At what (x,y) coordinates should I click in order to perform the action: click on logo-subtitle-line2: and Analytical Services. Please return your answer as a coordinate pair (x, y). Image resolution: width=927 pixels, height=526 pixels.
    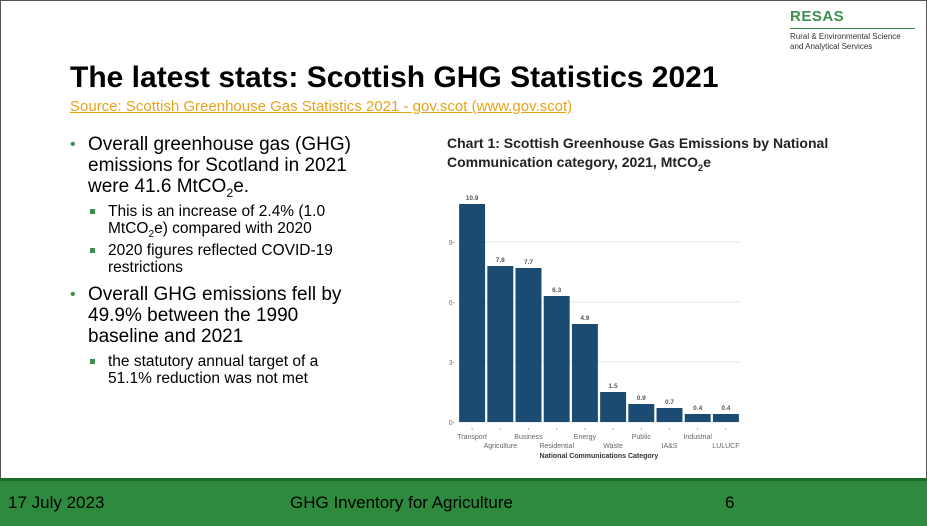
    Looking at the image, I should click on (831, 46).